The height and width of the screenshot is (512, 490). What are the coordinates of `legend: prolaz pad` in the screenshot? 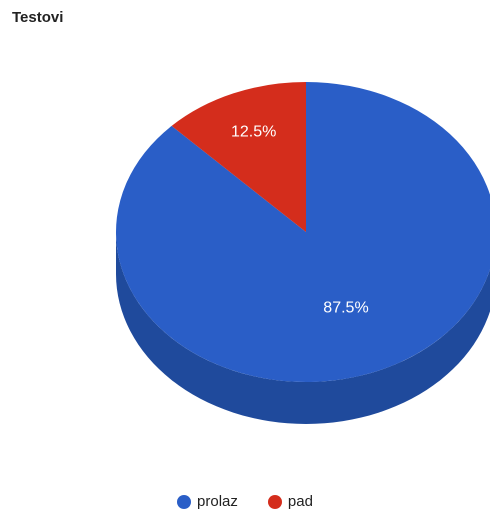 It's located at (245, 501).